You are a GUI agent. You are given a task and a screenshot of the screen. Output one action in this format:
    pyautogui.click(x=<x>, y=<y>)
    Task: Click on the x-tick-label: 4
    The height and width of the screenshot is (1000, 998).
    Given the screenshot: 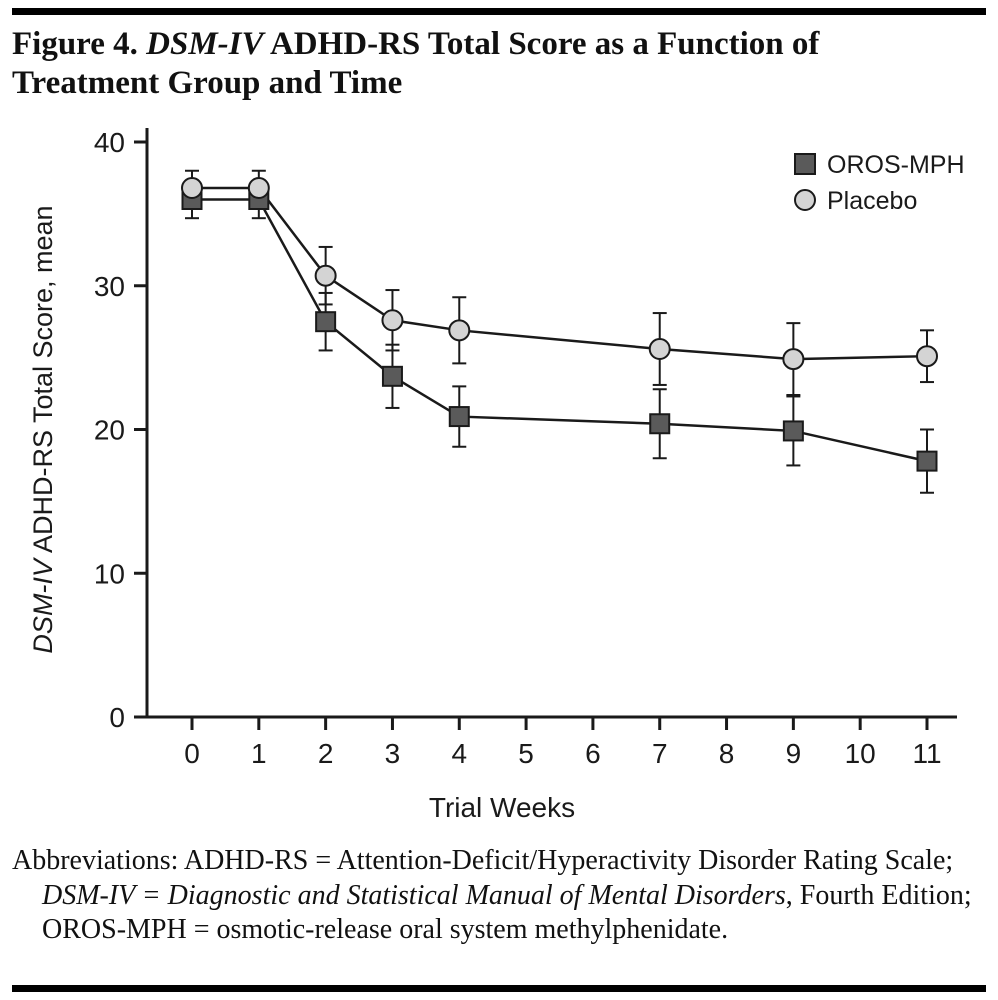 What is the action you would take?
    pyautogui.click(x=459, y=753)
    